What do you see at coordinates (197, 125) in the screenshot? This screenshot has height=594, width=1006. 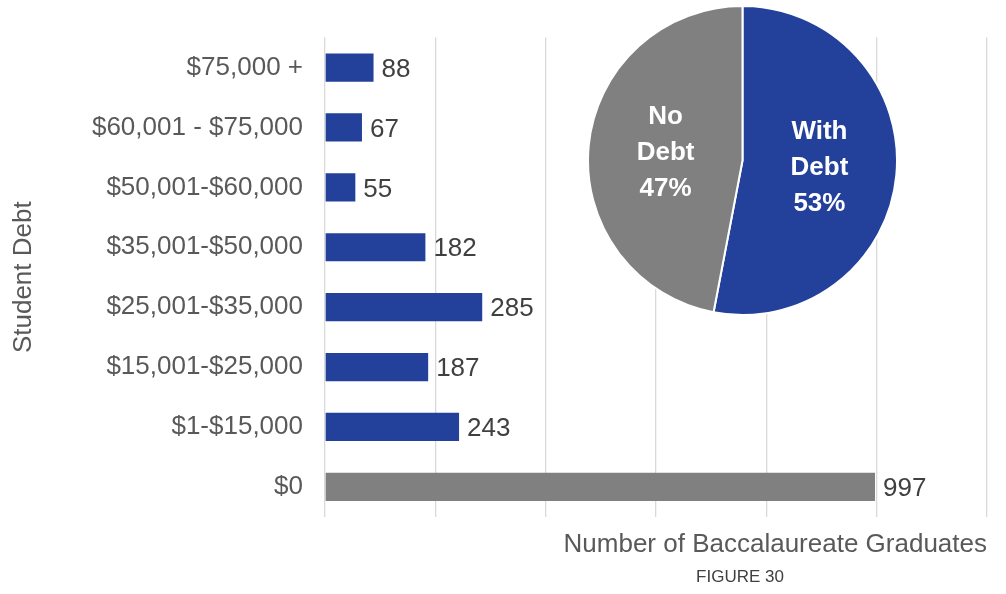 I see `y-tick-label: $60,001 - $75,000` at bounding box center [197, 125].